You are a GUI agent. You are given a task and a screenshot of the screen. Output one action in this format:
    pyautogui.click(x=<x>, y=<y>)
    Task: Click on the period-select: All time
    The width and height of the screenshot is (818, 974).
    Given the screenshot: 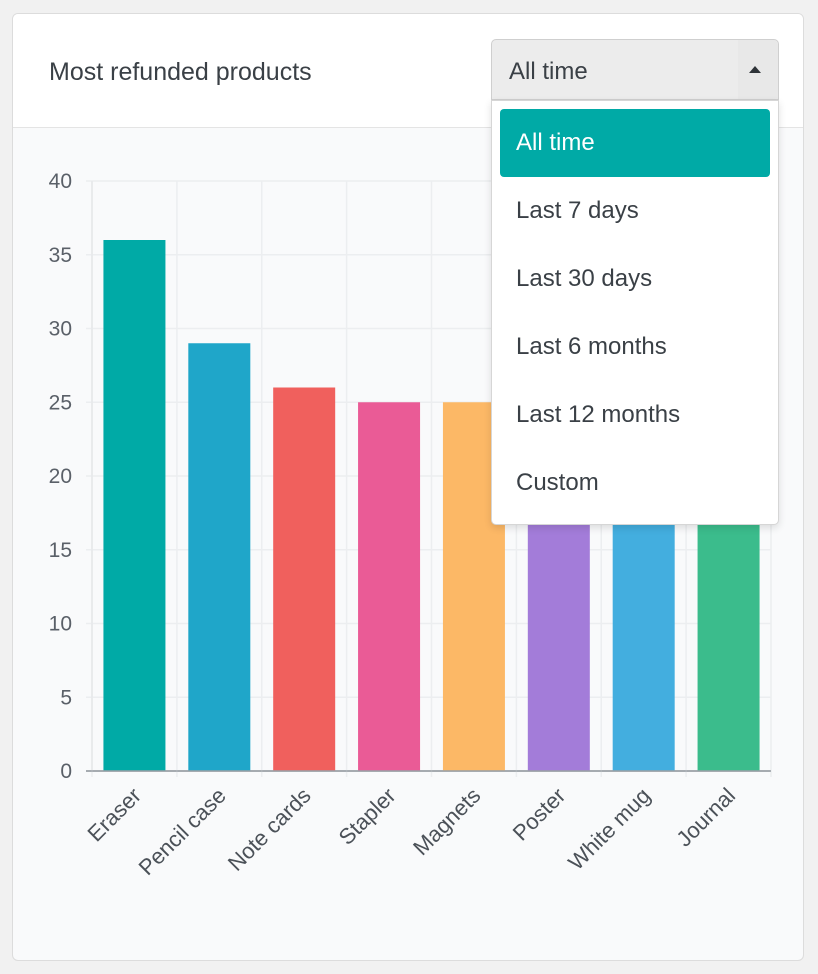 What is the action you would take?
    pyautogui.click(x=635, y=69)
    